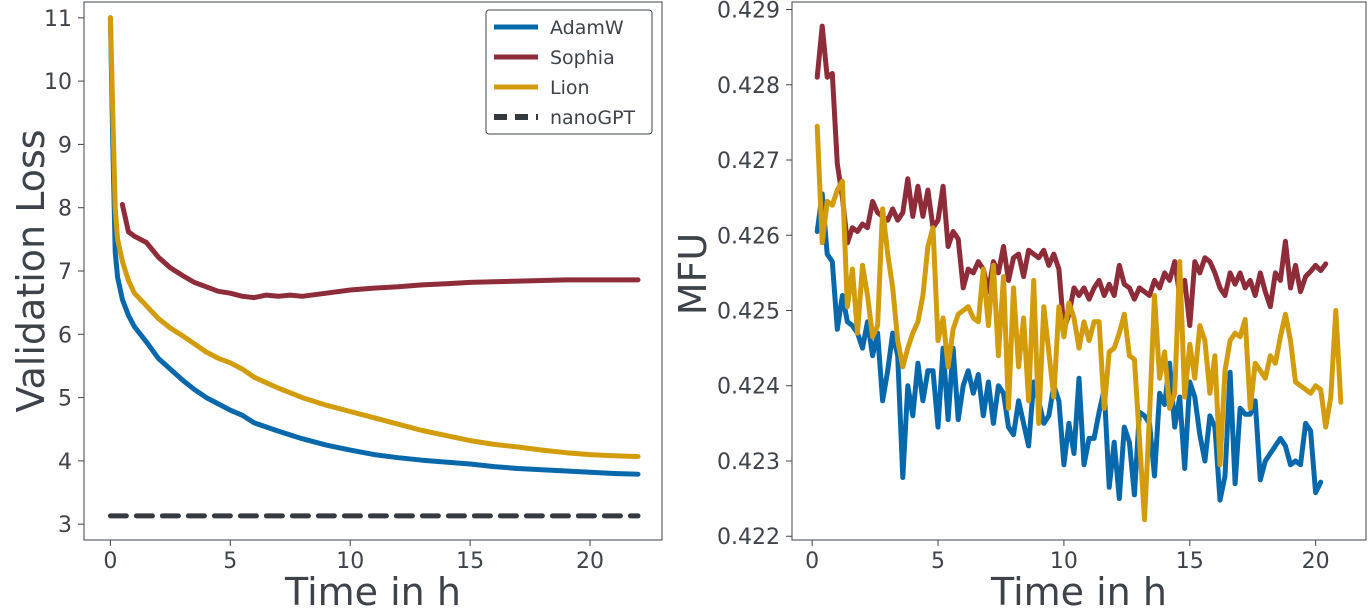  Describe the element at coordinates (65, 145) in the screenshot. I see `y-tick-label: 9` at that location.